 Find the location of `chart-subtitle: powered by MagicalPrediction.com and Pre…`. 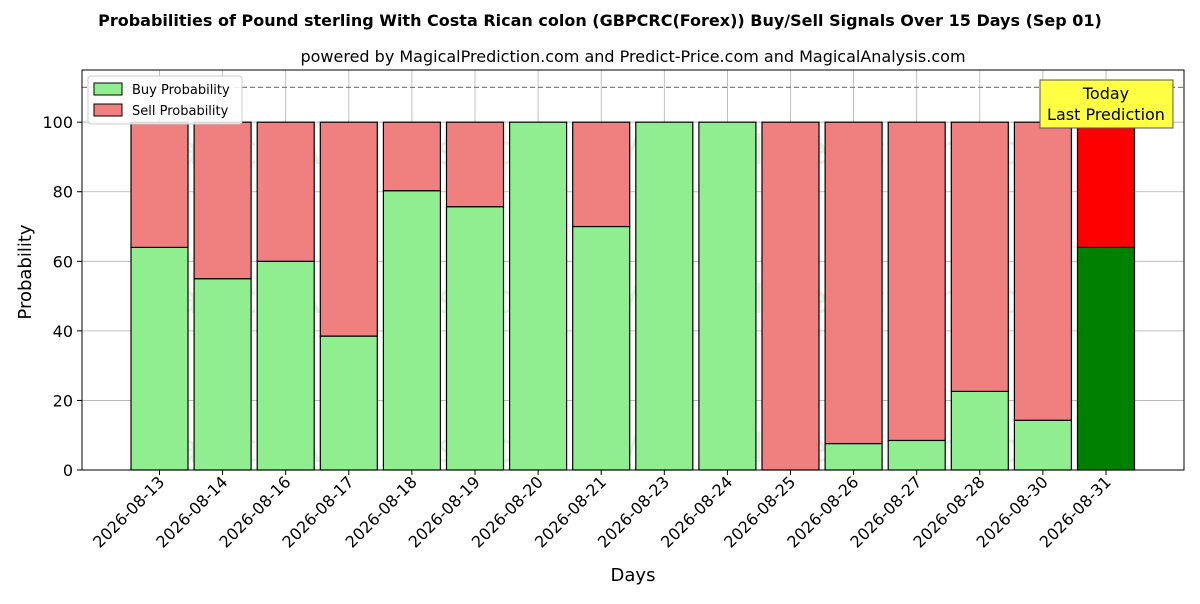

chart-subtitle: powered by MagicalPrediction.com and Pre… is located at coordinates (632, 56).